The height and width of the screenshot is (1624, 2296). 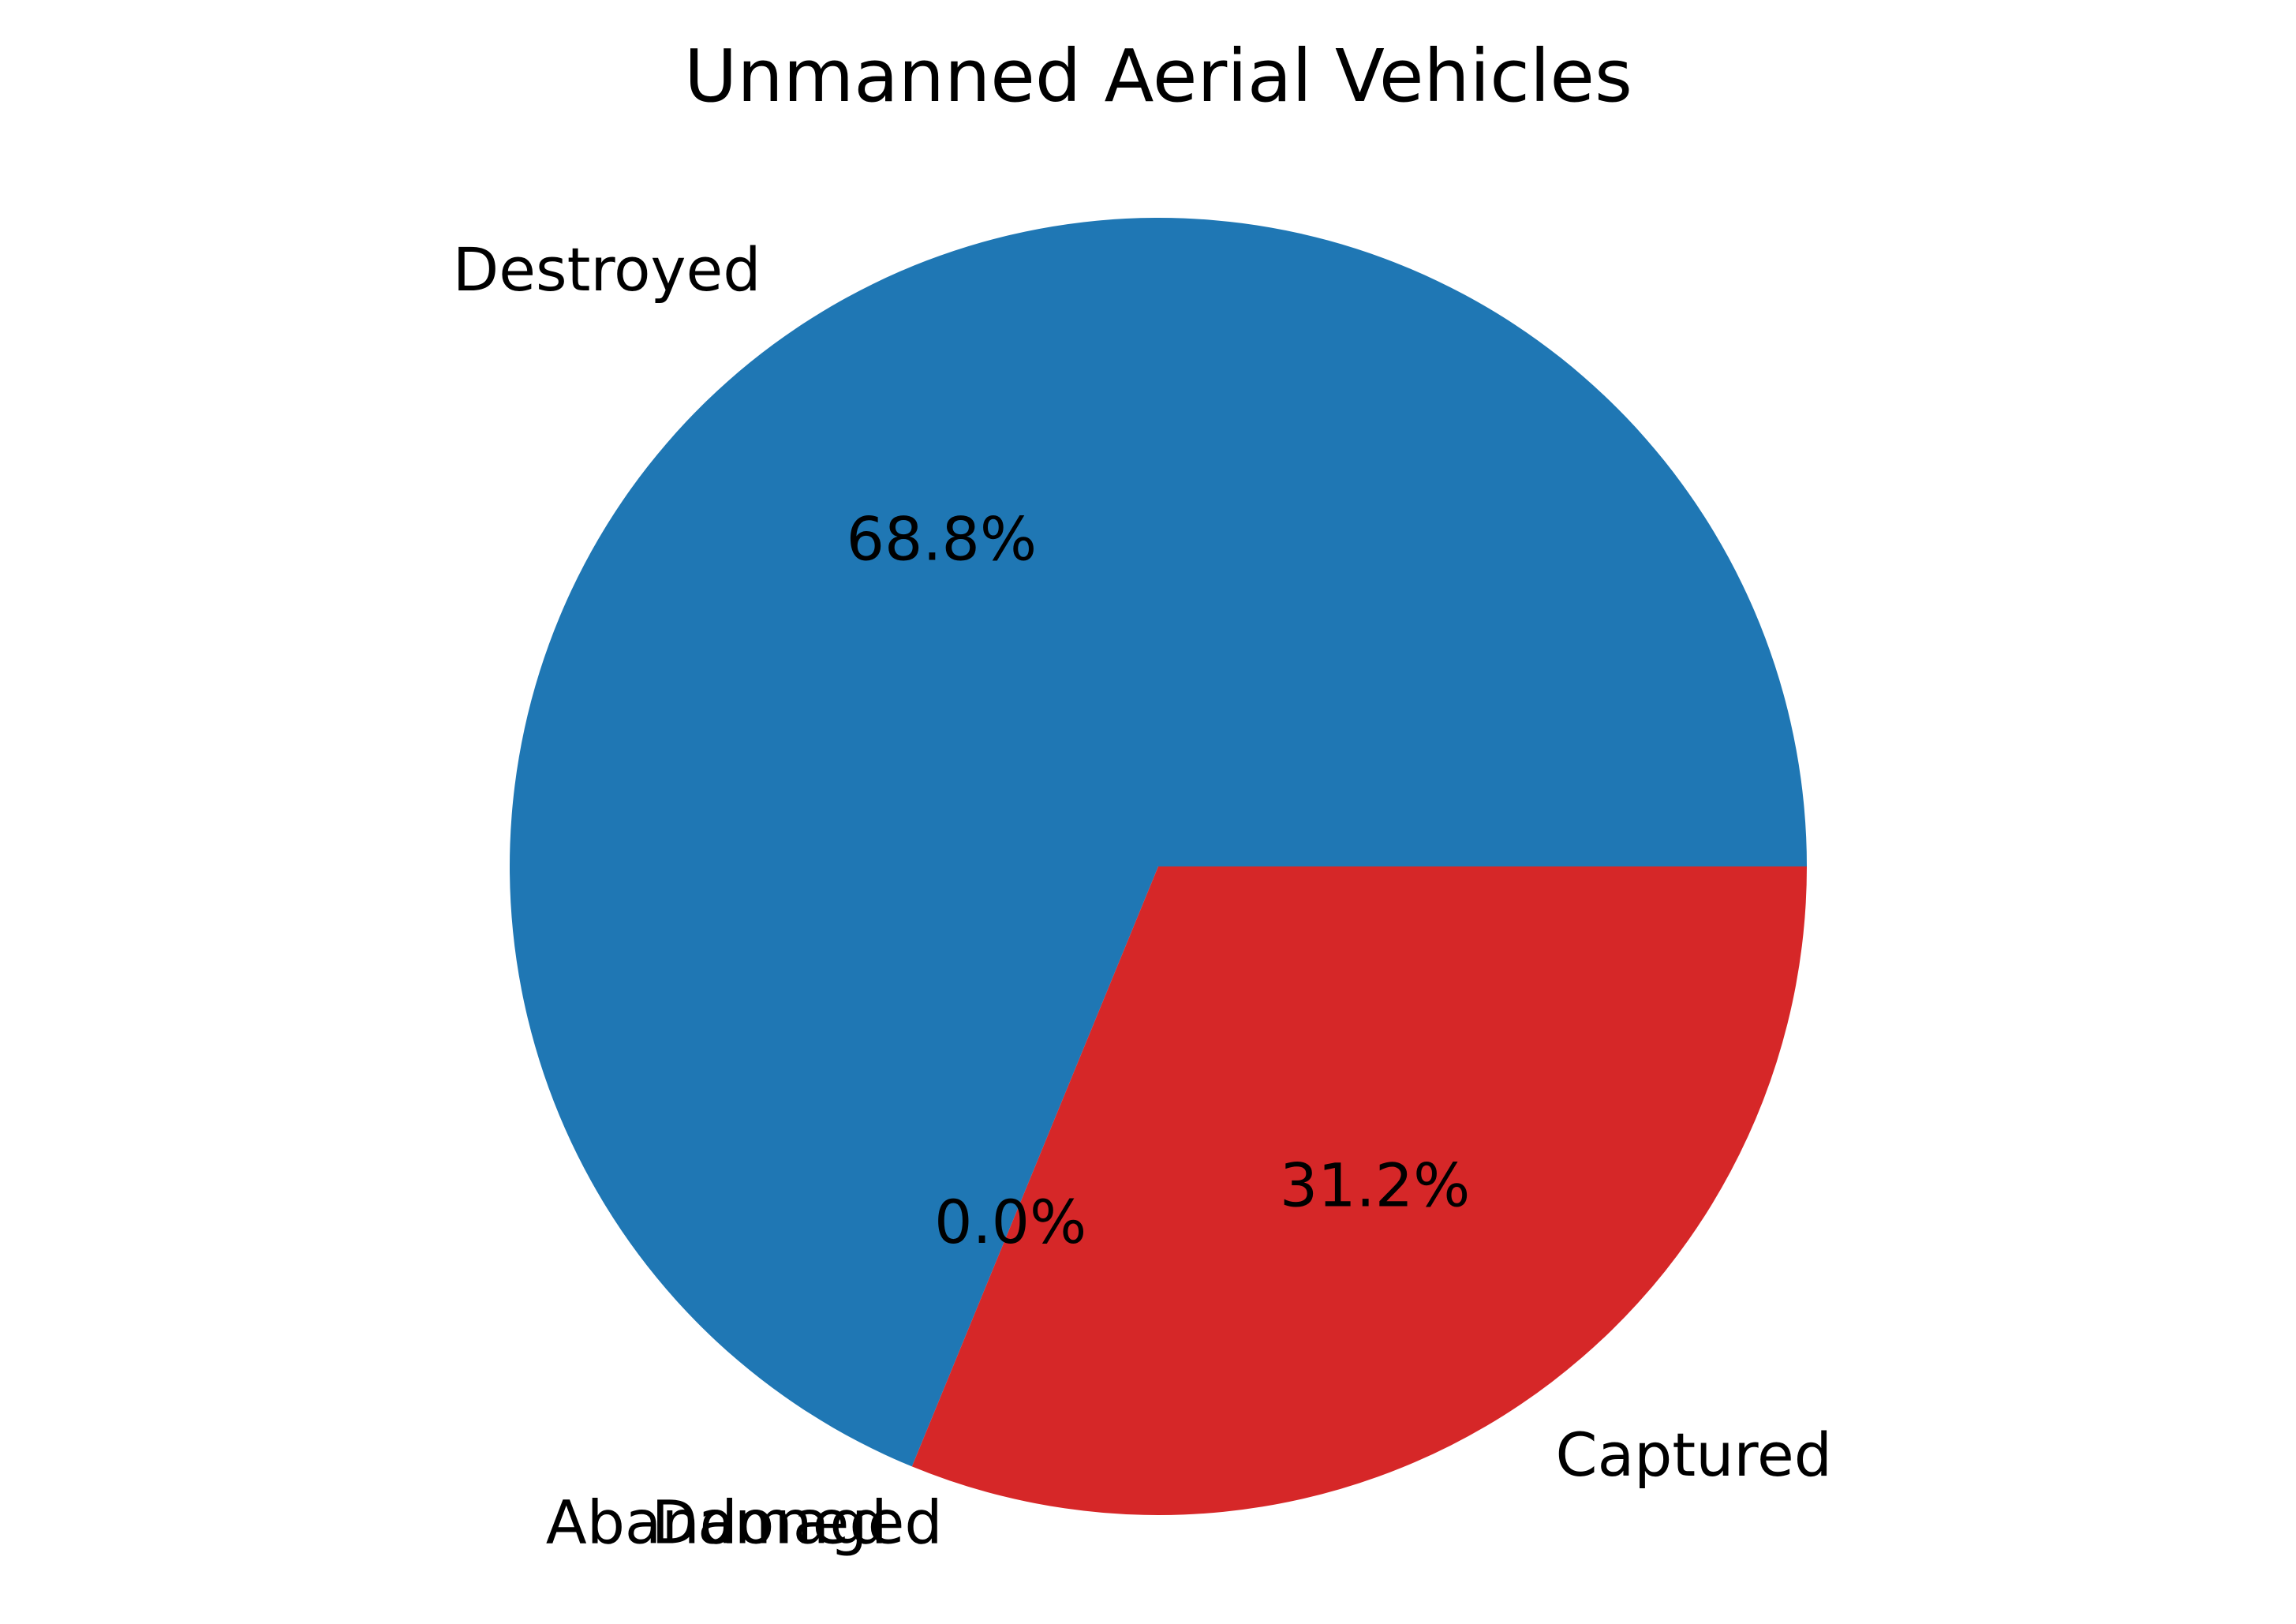 I want to click on slice-pct-destroyed: 68.8%, so click(x=942, y=538).